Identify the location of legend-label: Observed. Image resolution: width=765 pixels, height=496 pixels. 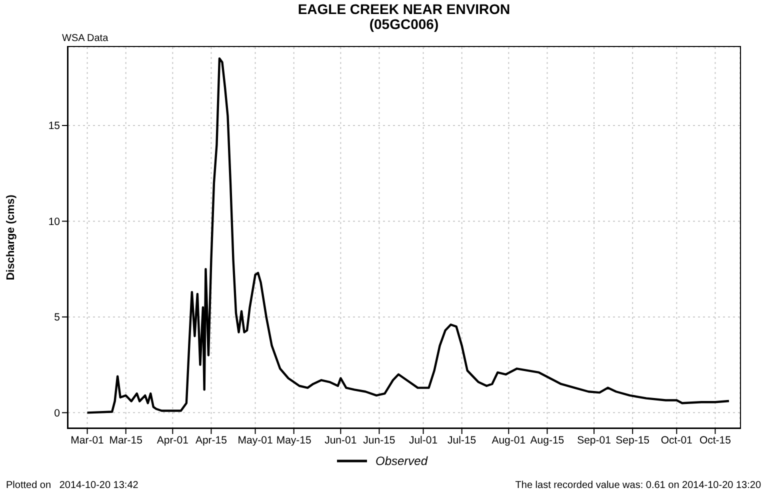
(401, 461).